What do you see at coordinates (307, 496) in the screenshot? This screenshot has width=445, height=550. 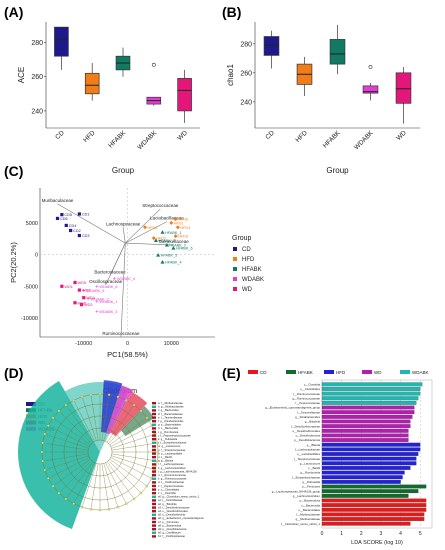 I see `lda-bar-label: g__Lachnoclostridium` at bounding box center [307, 496].